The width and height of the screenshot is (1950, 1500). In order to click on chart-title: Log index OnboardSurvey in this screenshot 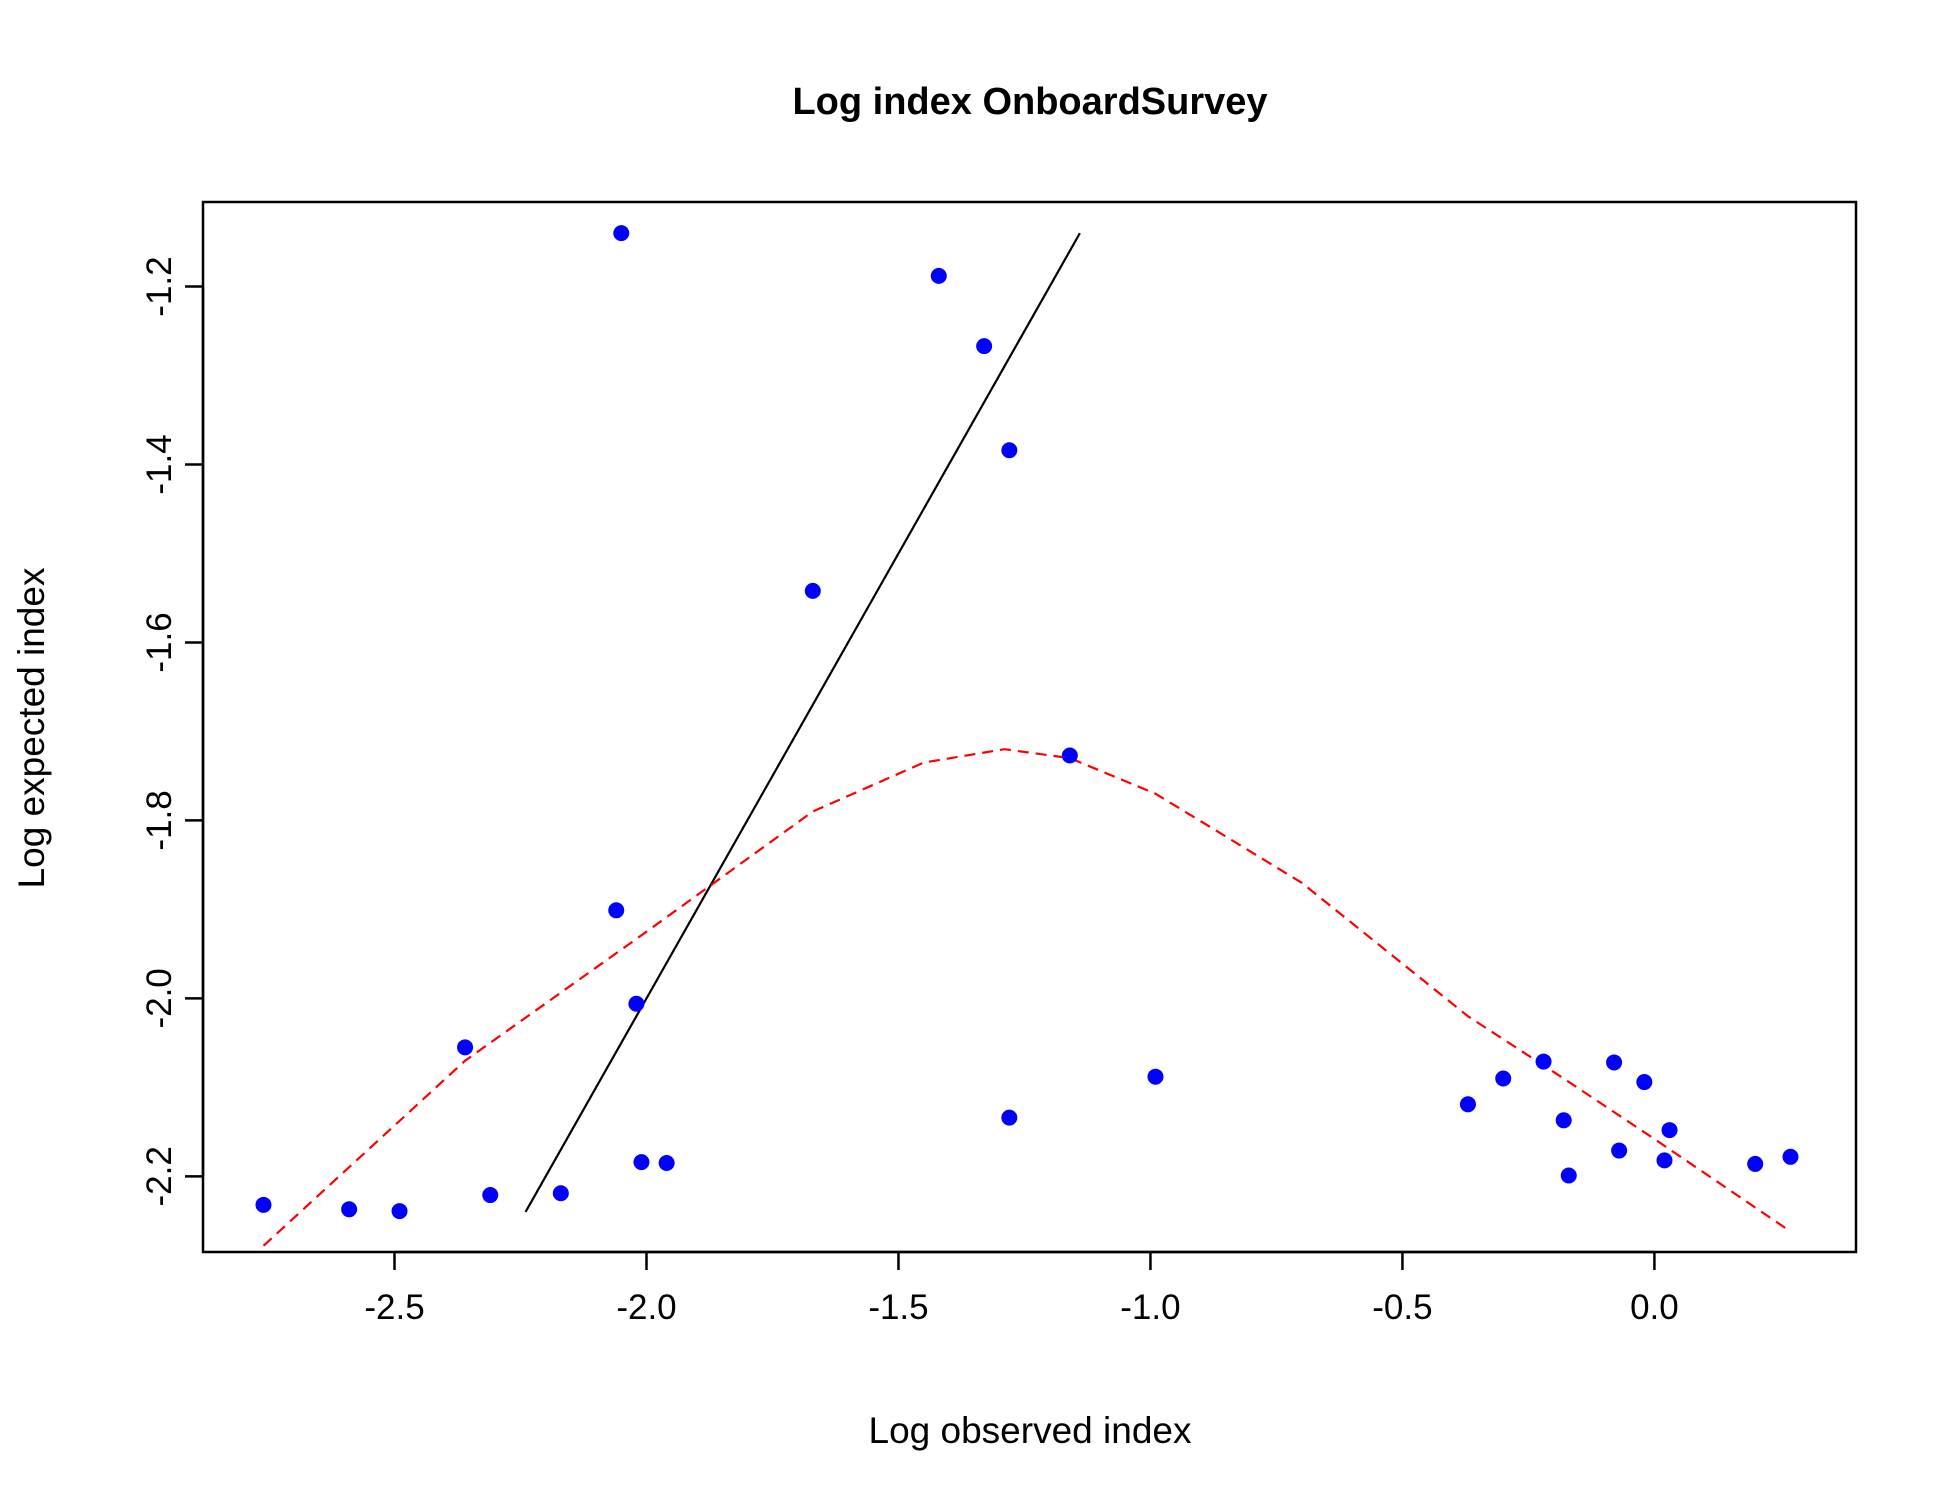, I will do `click(1029, 102)`.